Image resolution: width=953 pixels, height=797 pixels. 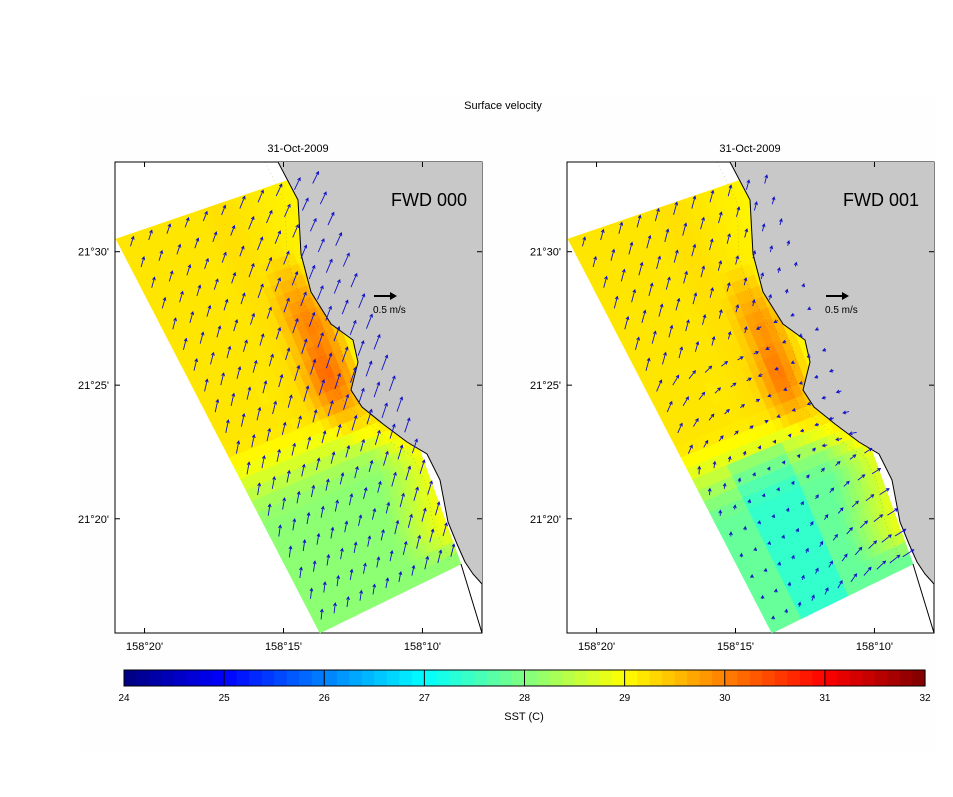 What do you see at coordinates (144, 647) in the screenshot?
I see `x-tick-label: 158°20'` at bounding box center [144, 647].